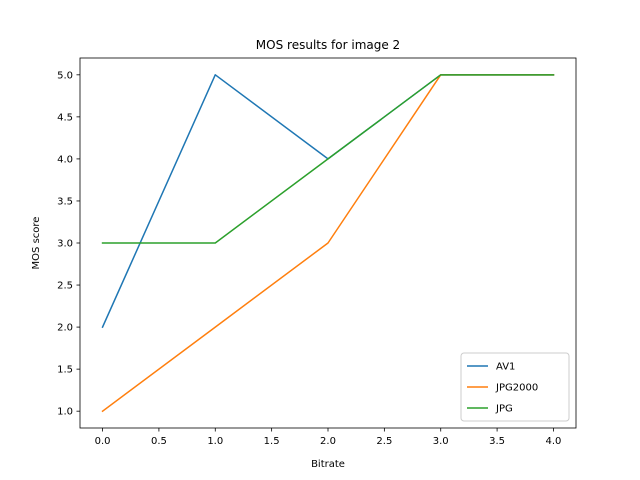 This screenshot has width=640, height=480. I want to click on x-tick-label: 3.0, so click(441, 441).